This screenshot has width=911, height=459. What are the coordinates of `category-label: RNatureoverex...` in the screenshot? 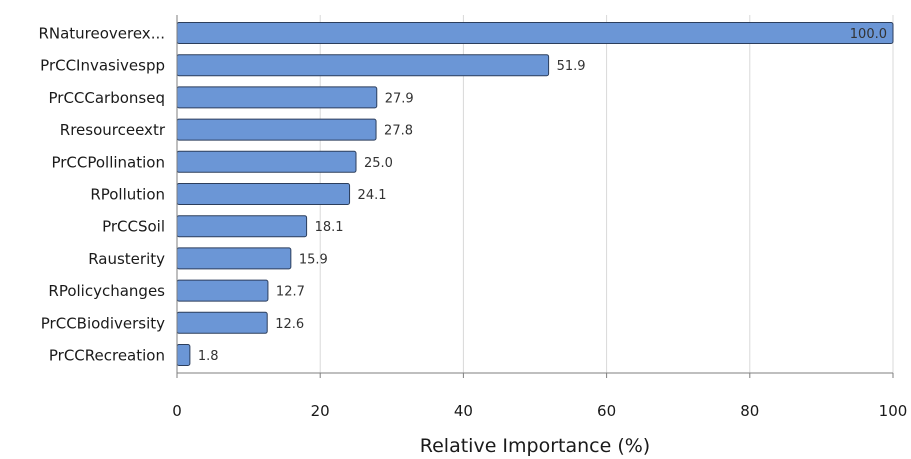 It's located at (101, 34).